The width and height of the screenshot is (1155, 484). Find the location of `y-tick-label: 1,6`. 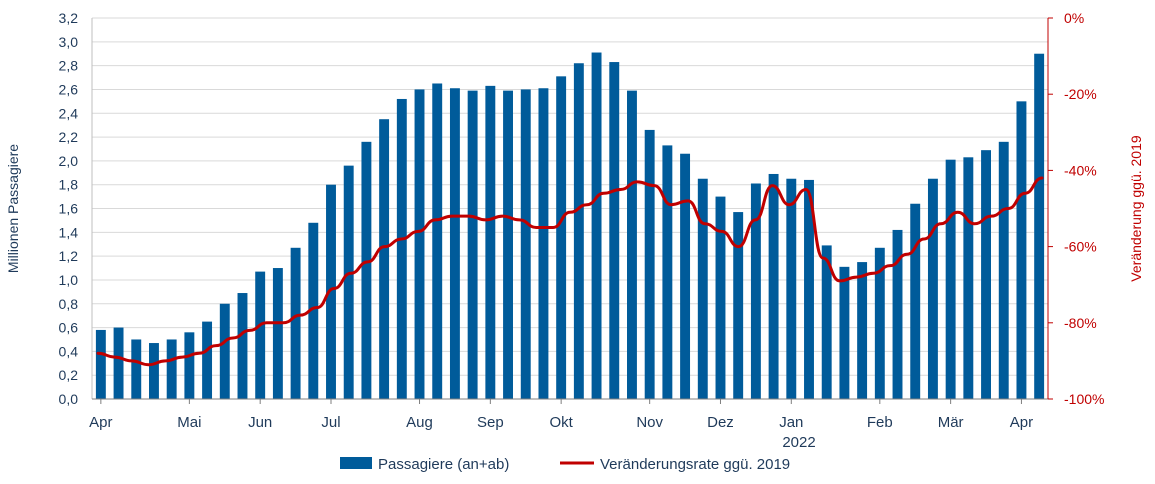

y-tick-label: 1,6 is located at coordinates (69, 209).